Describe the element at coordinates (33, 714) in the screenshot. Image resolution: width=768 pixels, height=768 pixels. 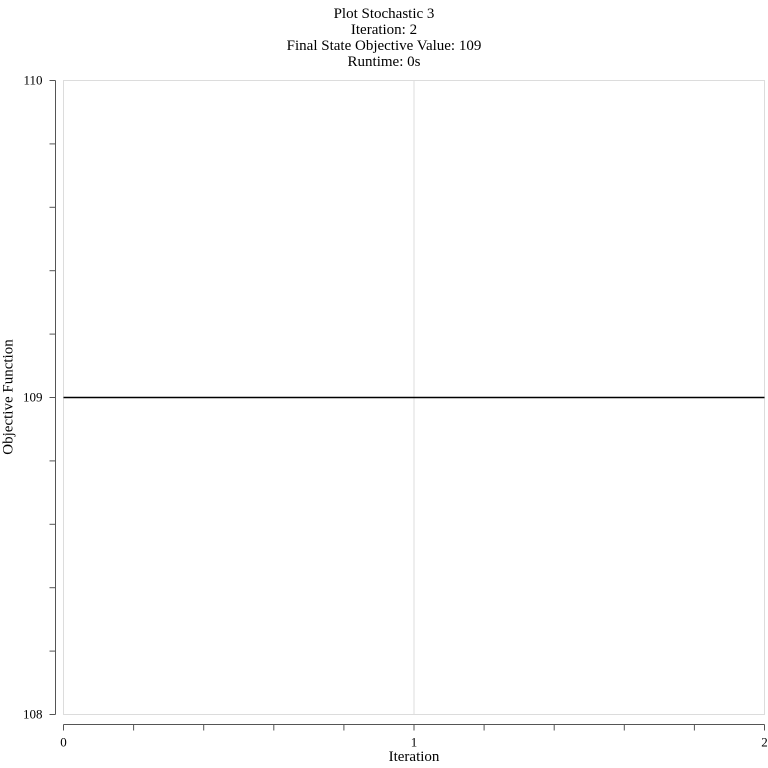
I see `y-tick-label-0: 108` at that location.